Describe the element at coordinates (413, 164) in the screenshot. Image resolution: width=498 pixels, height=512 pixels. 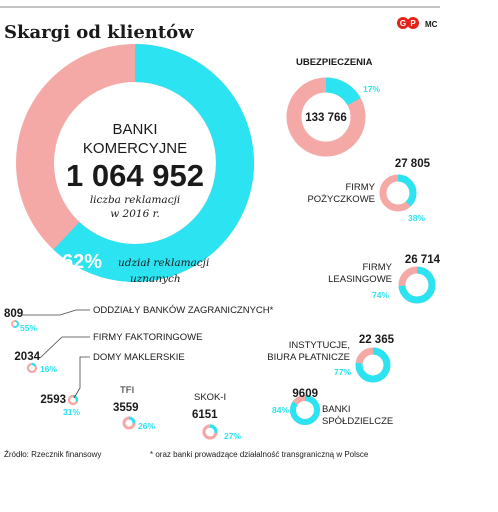
I see `donut-firmy-pozyczkowe-value-label: 27 805` at that location.